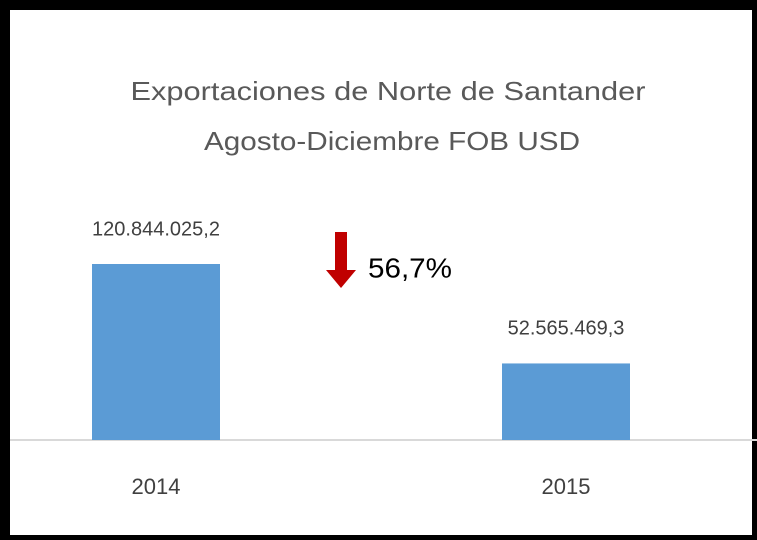 This screenshot has height=540, width=757. I want to click on value-label: 120.844.025,2, so click(156, 229).